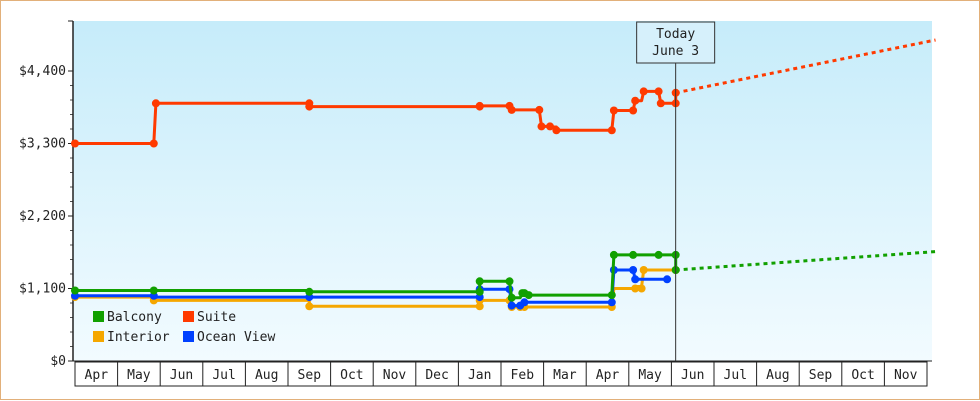 Image resolution: width=980 pixels, height=401 pixels. What do you see at coordinates (376, 276) in the screenshot?
I see `series-line-balcony` at bounding box center [376, 276].